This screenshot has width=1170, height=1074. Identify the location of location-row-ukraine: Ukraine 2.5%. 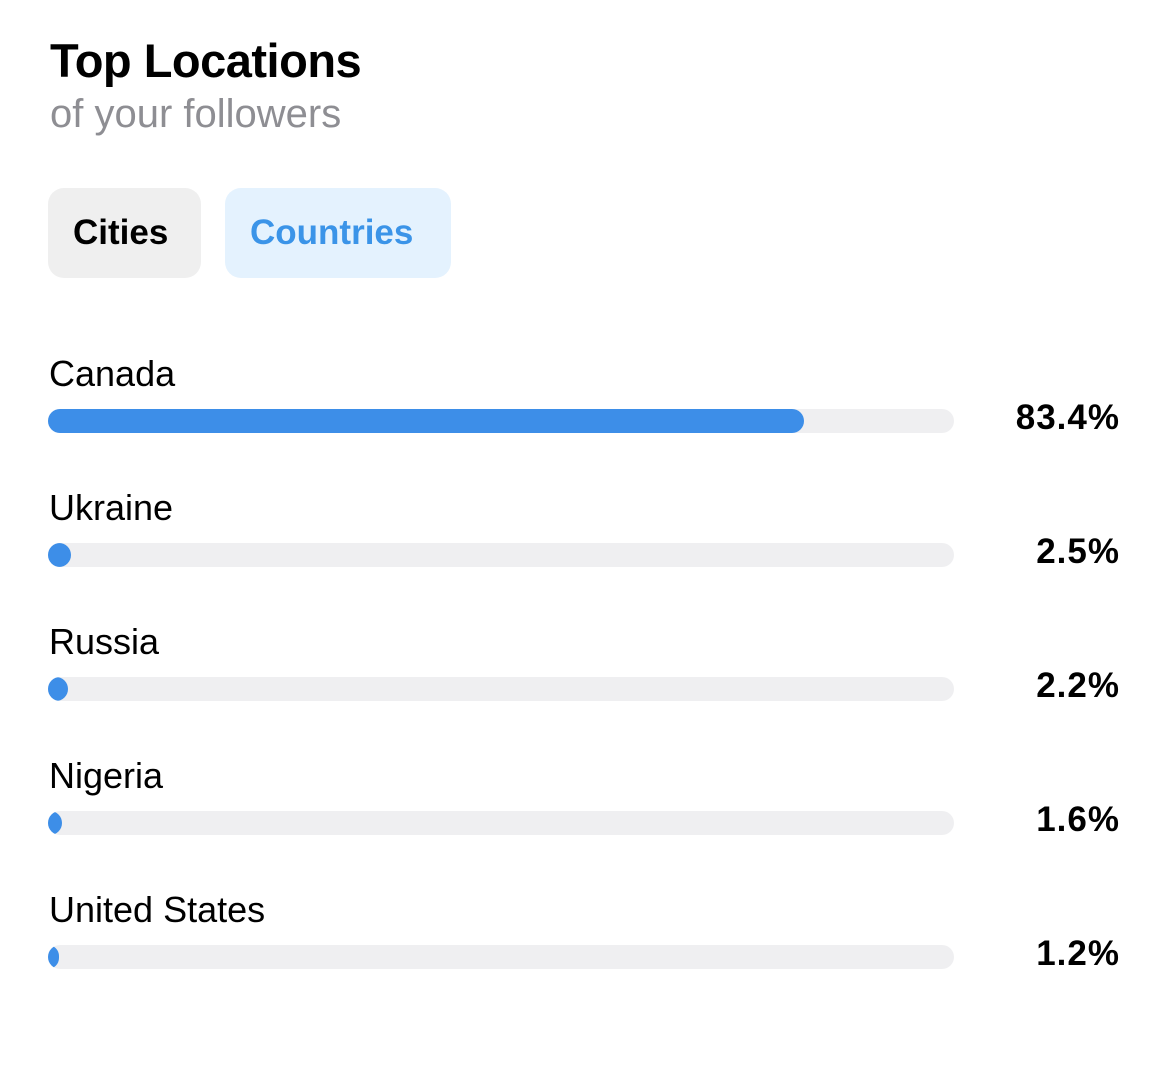
(584, 549).